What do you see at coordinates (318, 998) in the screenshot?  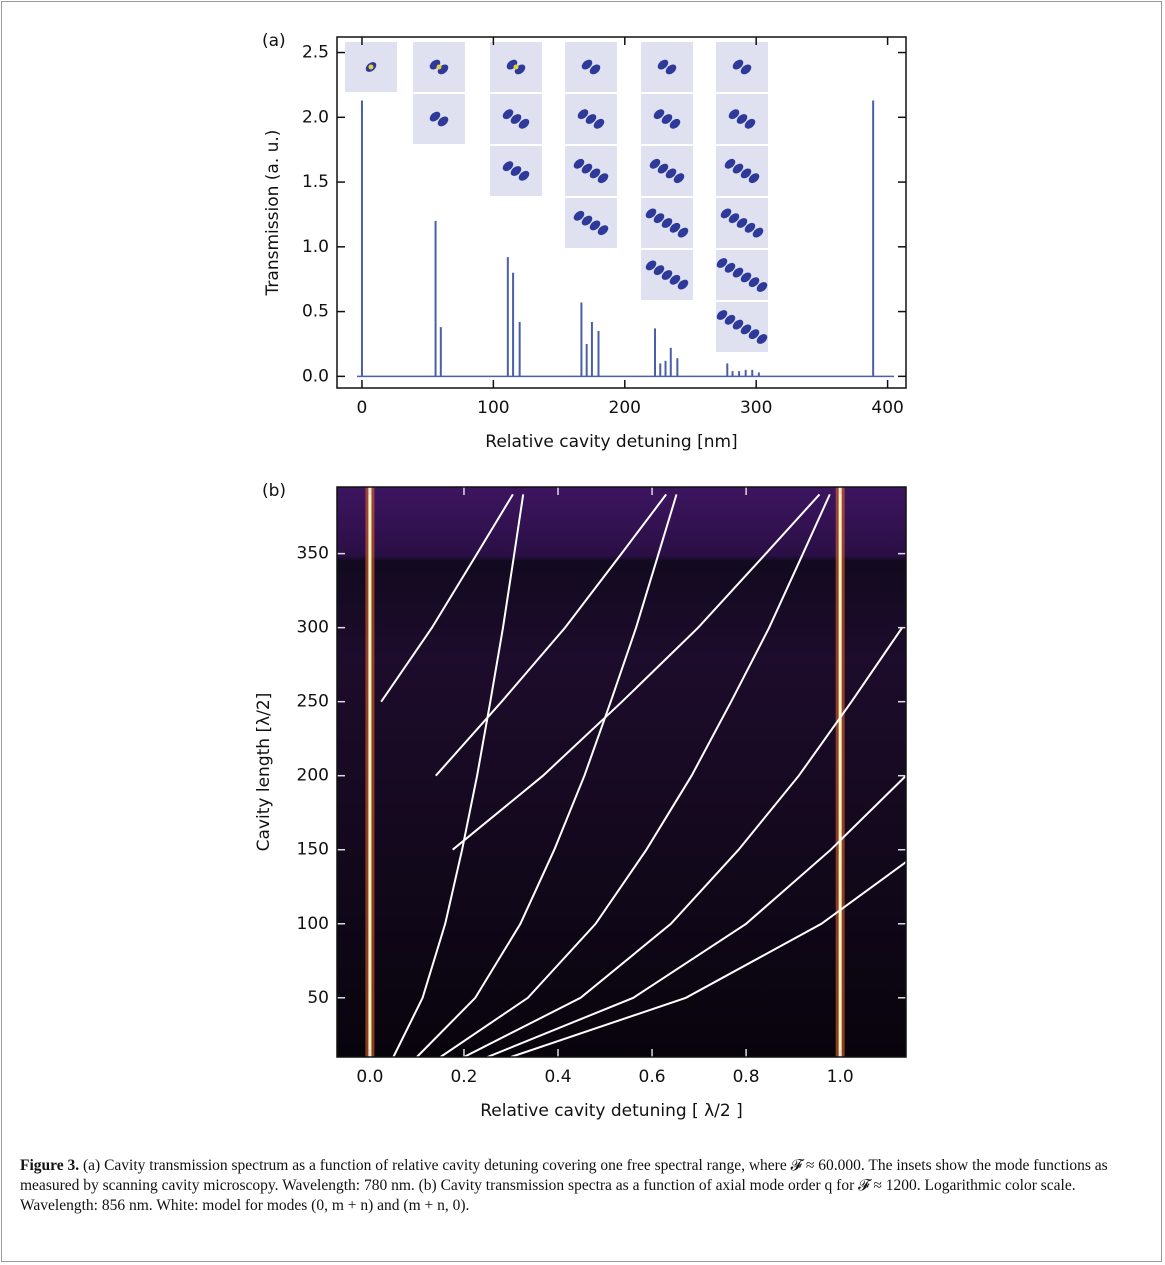 I see `y-tick-label: 50` at bounding box center [318, 998].